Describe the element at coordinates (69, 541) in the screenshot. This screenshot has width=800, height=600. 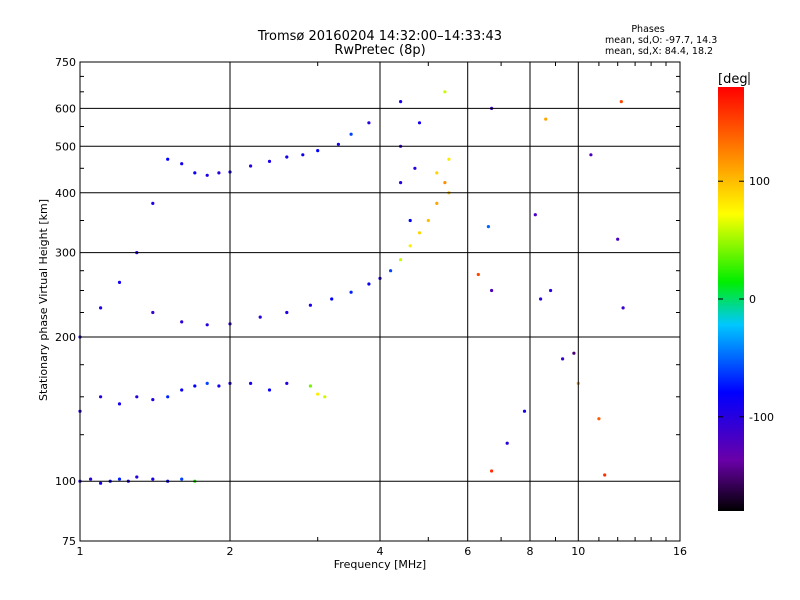
I see `y-tick-label: 75` at that location.